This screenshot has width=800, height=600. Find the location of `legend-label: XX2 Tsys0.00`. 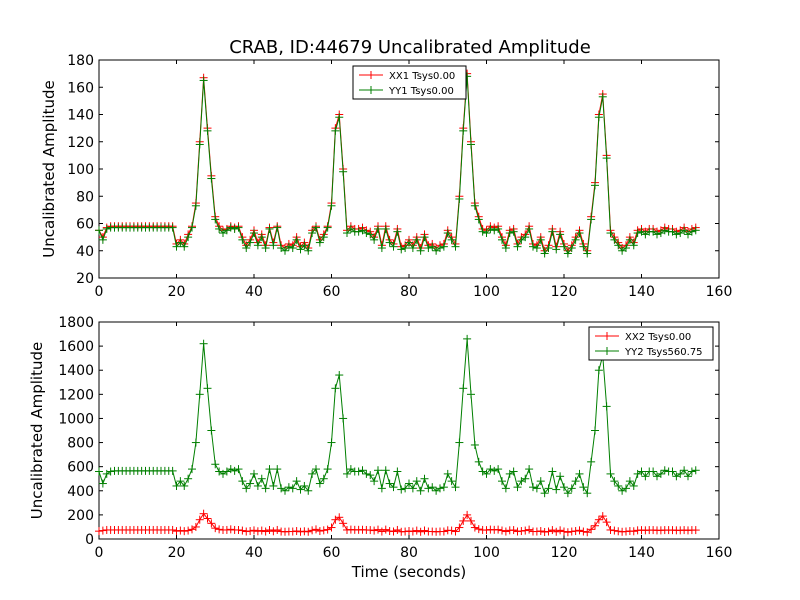

legend-label: XX2 Tsys0.00 is located at coordinates (658, 337).